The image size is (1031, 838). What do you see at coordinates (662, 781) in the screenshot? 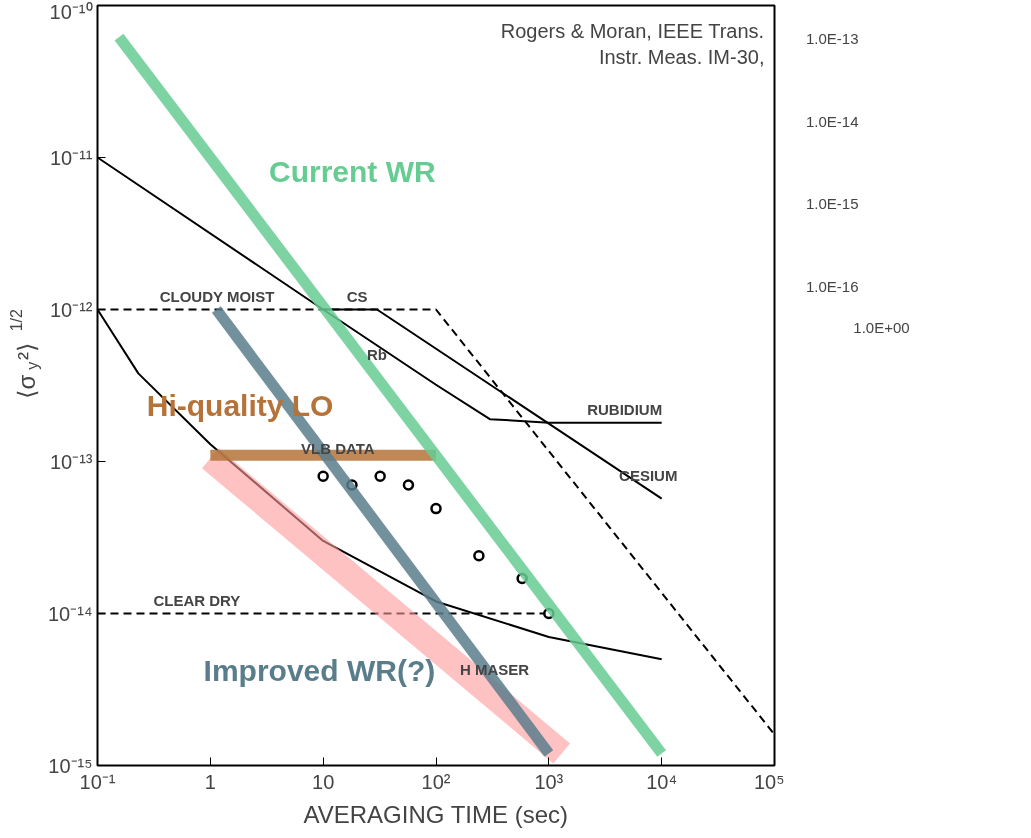
I see `x-tick-label: 10⁴` at bounding box center [662, 781].